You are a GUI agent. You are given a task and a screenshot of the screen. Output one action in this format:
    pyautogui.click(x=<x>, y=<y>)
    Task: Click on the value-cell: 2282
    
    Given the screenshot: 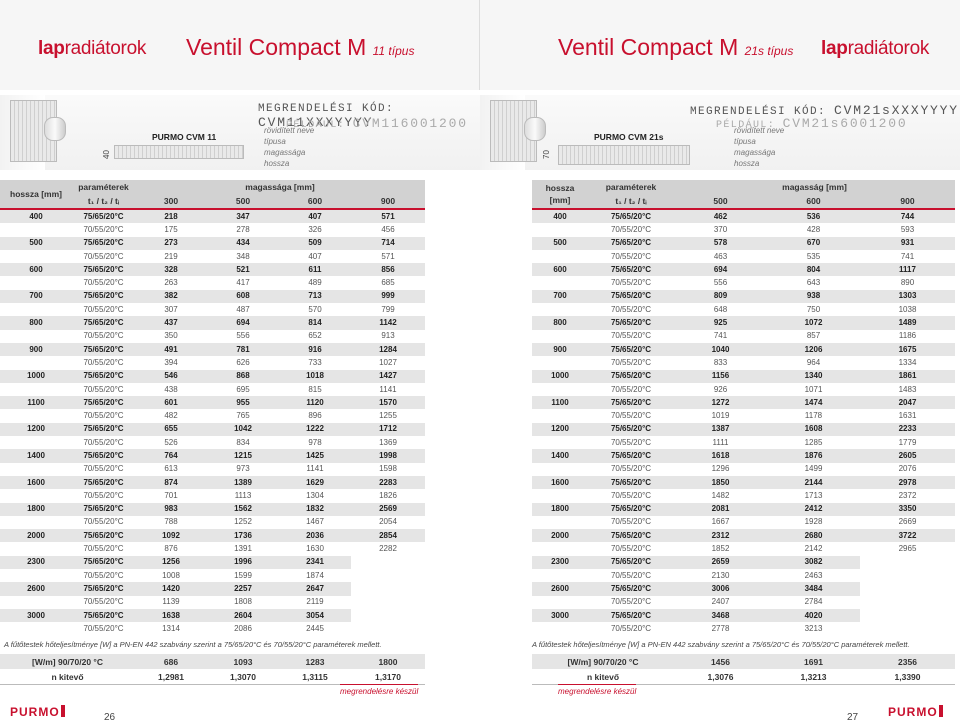 What is the action you would take?
    pyautogui.click(x=388, y=549)
    